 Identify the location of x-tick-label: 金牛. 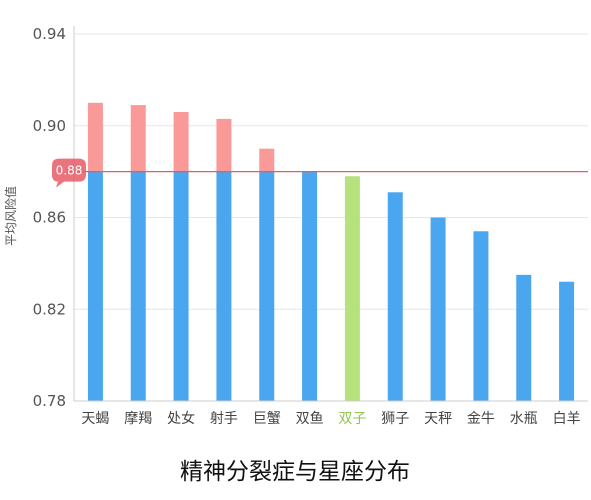
(481, 419).